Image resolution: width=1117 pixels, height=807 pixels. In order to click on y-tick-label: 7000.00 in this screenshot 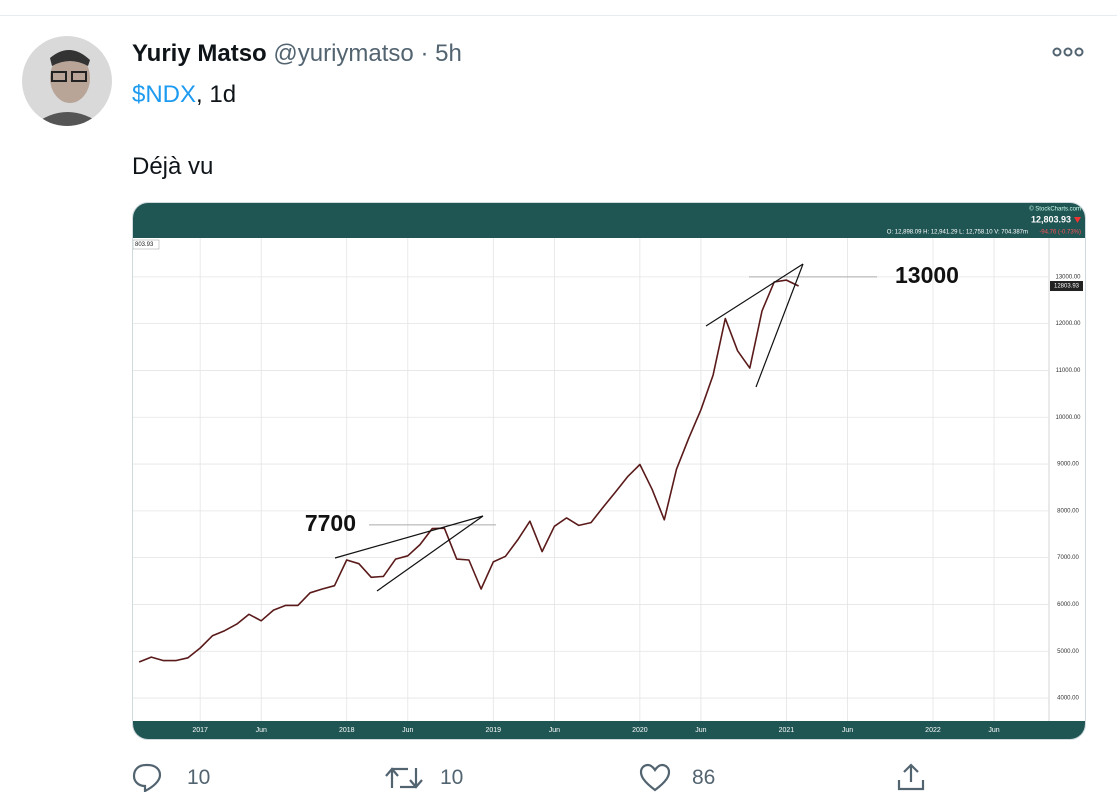, I will do `click(1068, 558)`.